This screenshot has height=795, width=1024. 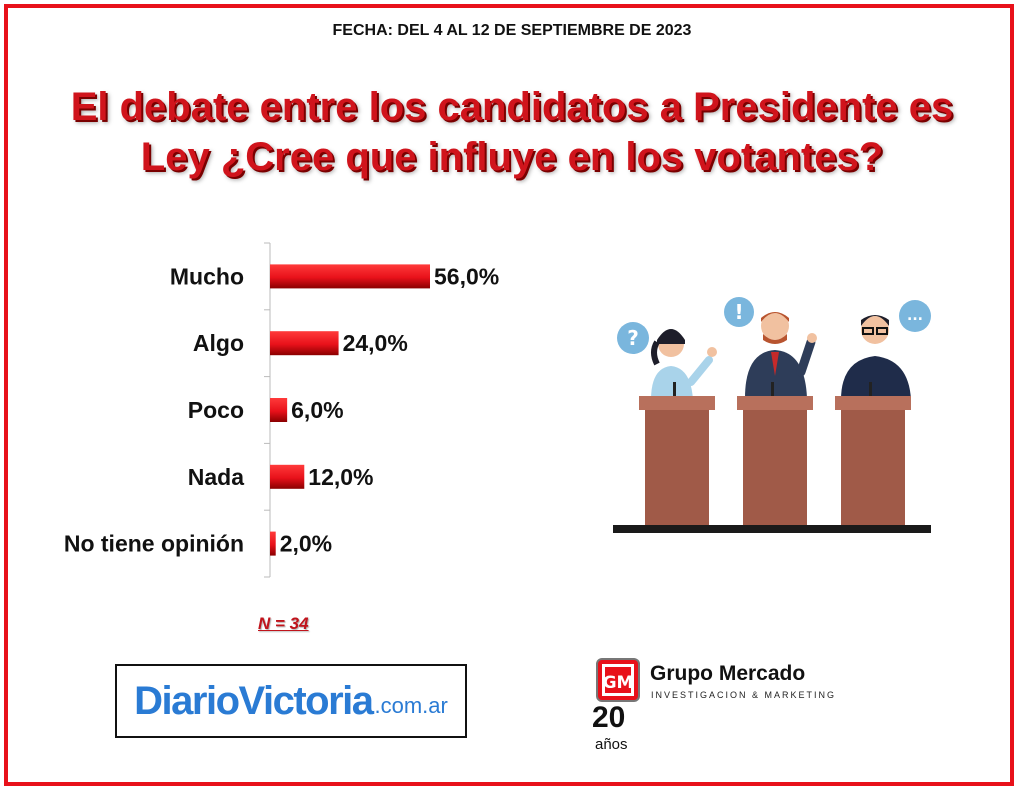 I want to click on sample-size: N = 34, so click(x=283, y=623).